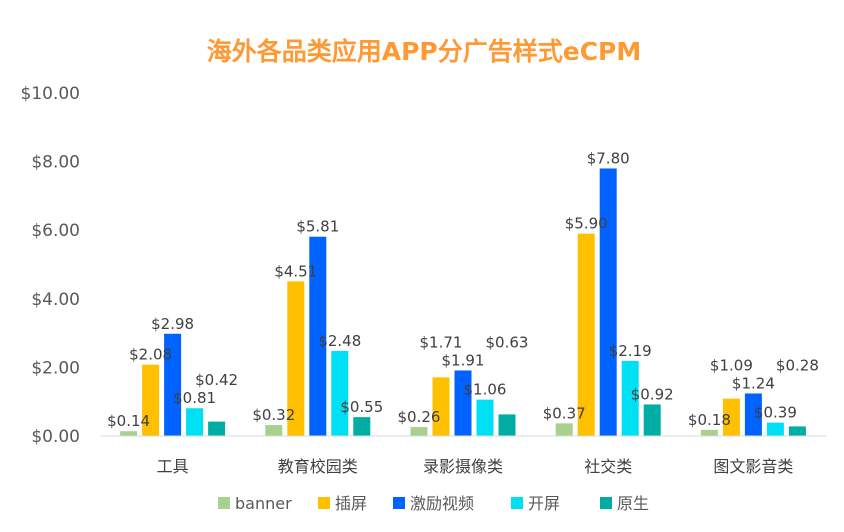 The height and width of the screenshot is (532, 844). Describe the element at coordinates (172, 324) in the screenshot. I see `data-label: $2.98` at that location.